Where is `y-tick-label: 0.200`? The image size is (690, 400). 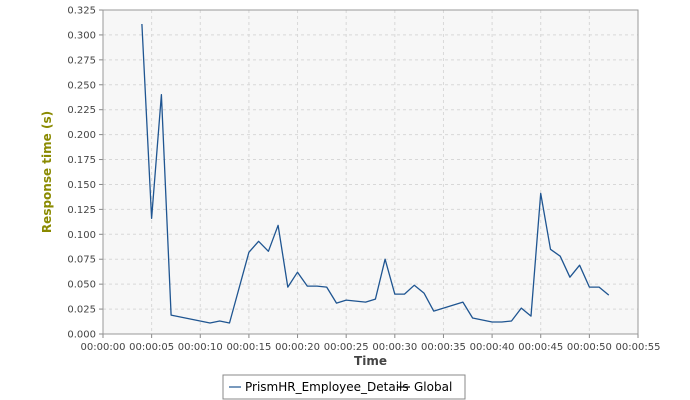
y-tick-label: 0.200 is located at coordinates (81, 135).